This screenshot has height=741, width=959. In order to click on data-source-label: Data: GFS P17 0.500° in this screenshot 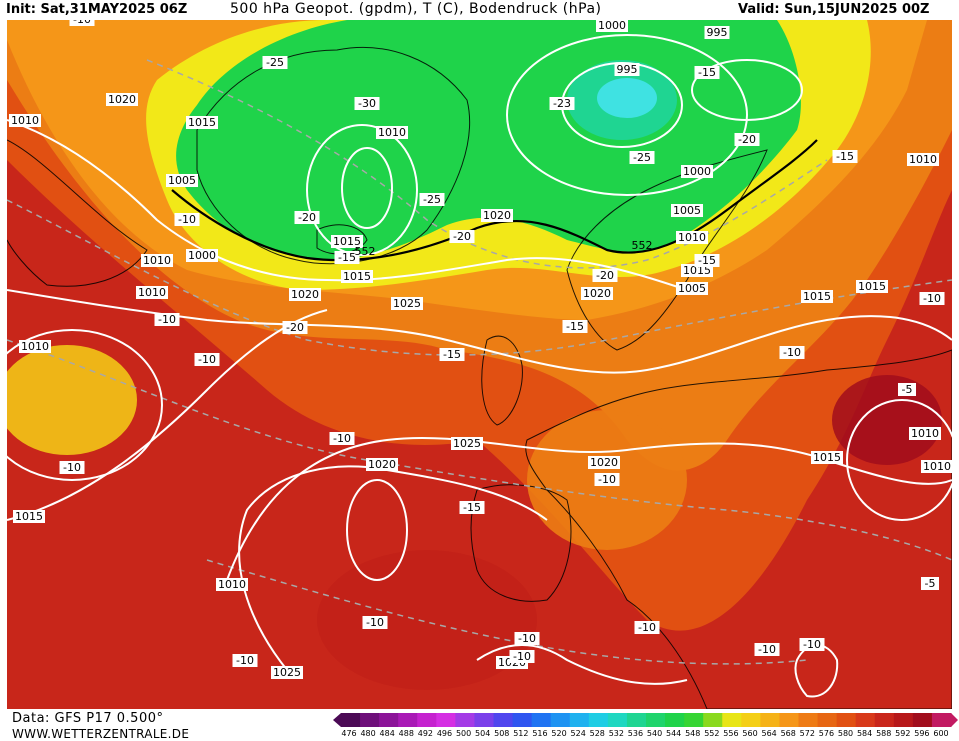, I will do `click(88, 718)`.